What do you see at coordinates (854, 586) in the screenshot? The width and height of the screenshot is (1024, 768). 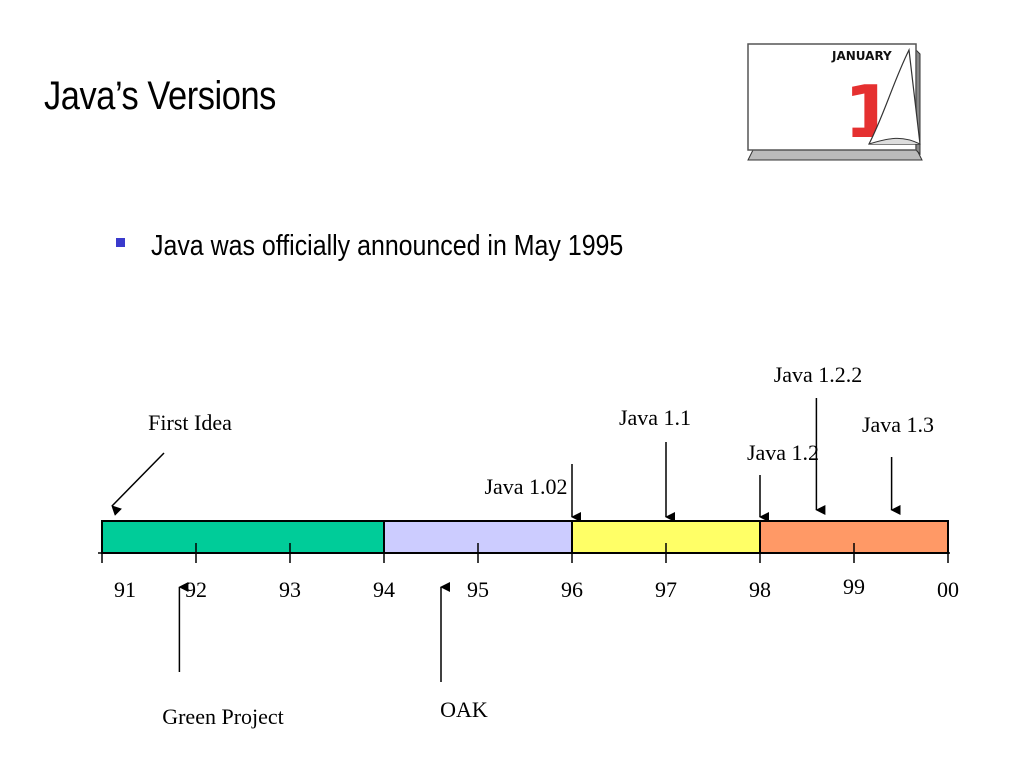 I see `year-label-99: 99` at bounding box center [854, 586].